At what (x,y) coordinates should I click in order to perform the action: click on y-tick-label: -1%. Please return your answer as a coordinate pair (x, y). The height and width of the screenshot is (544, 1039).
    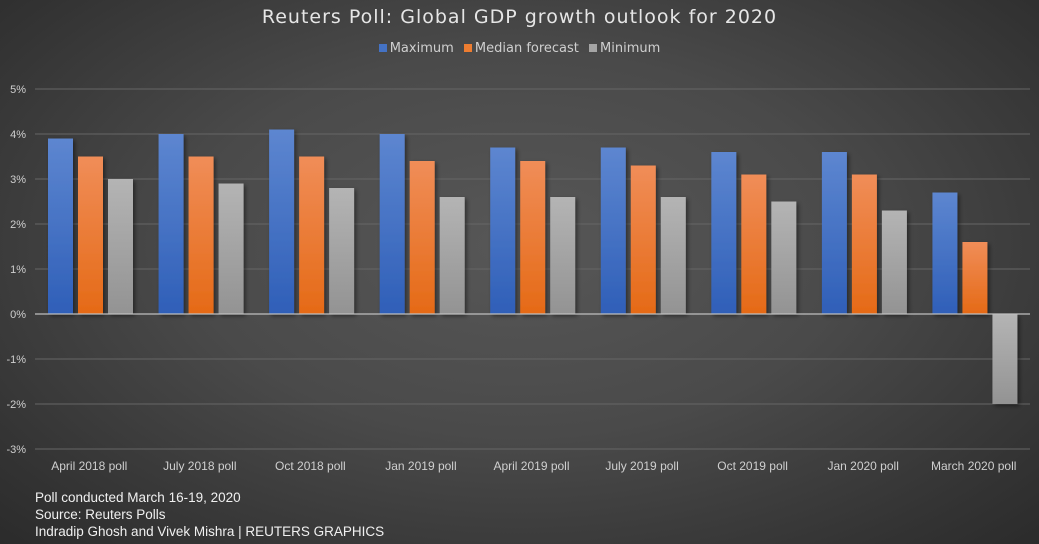
    Looking at the image, I should click on (16, 360).